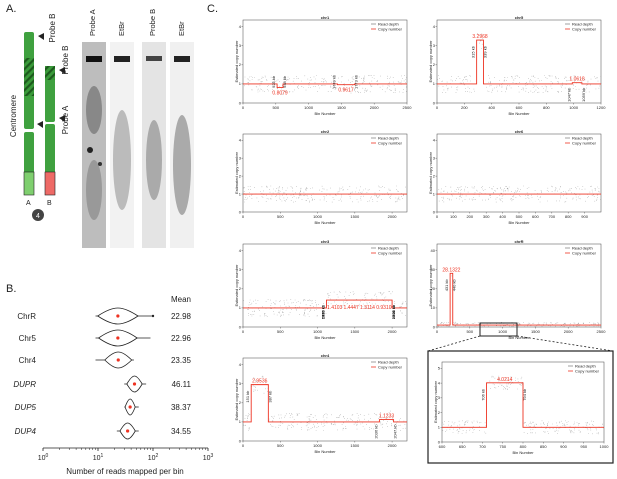  Describe the element at coordinates (439, 368) in the screenshot. I see `y-tick-label: 5` at that location.